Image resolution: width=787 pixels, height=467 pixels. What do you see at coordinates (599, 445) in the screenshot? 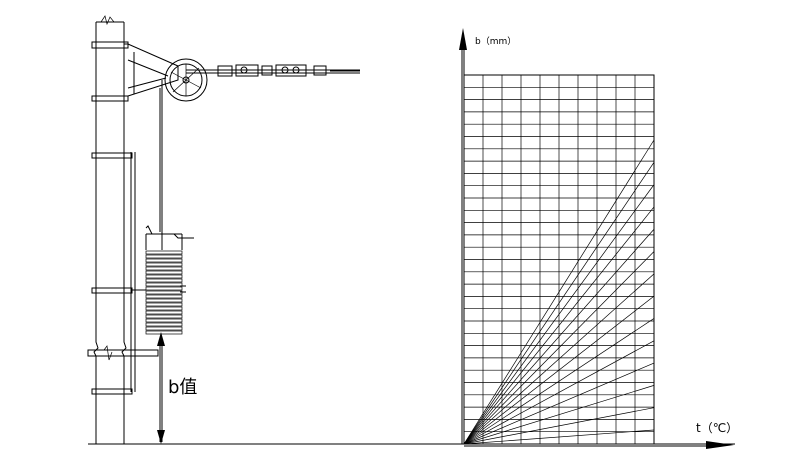
I see `x-axis` at bounding box center [599, 445].